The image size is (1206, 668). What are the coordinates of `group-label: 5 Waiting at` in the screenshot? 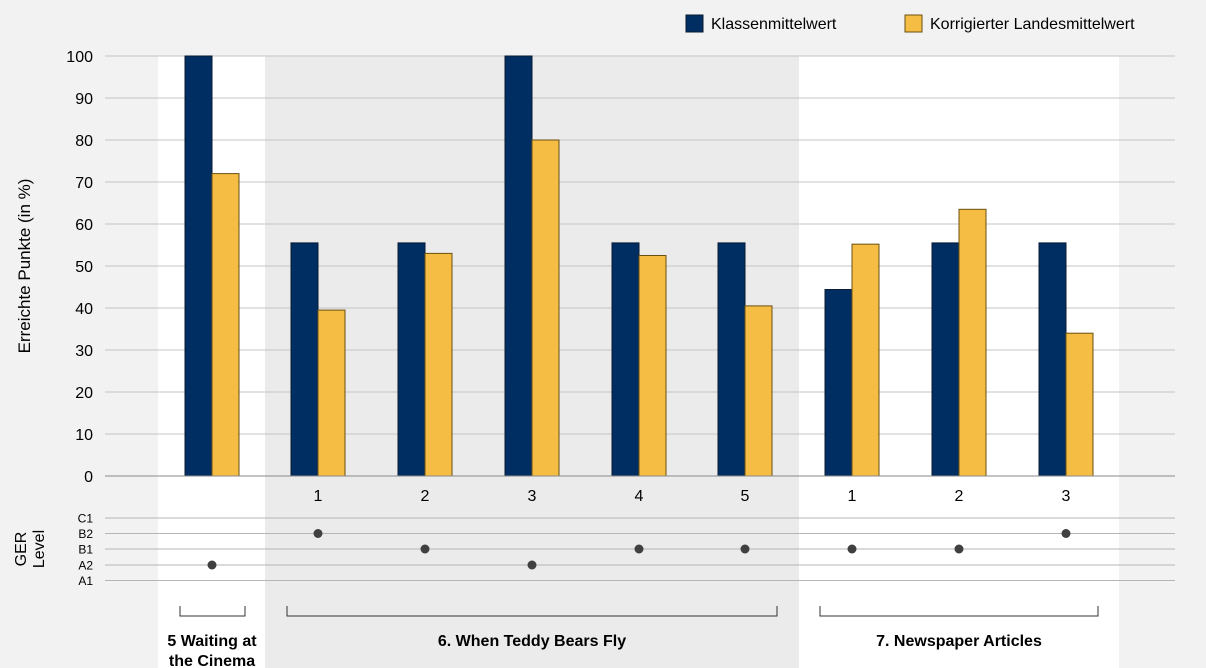 It's located at (212, 641).